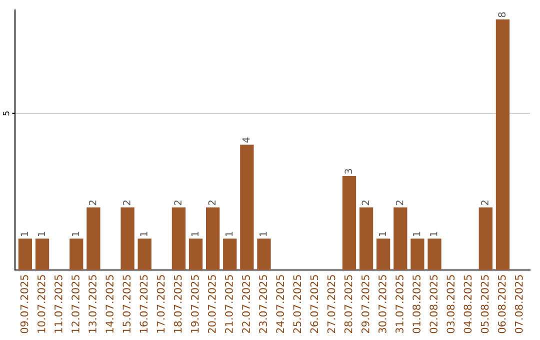 The height and width of the screenshot is (340, 540). What do you see at coordinates (126, 304) in the screenshot?
I see `x-tick-label: 15.07.2025` at bounding box center [126, 304].